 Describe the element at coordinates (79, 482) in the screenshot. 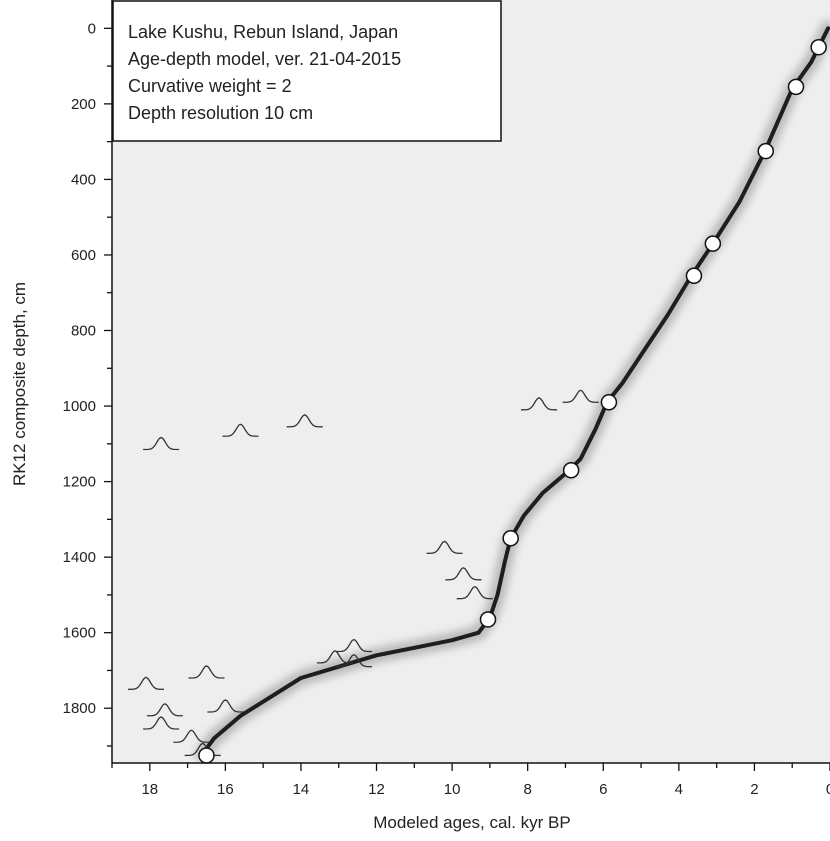

I see `y-tick-label: 1200` at that location.